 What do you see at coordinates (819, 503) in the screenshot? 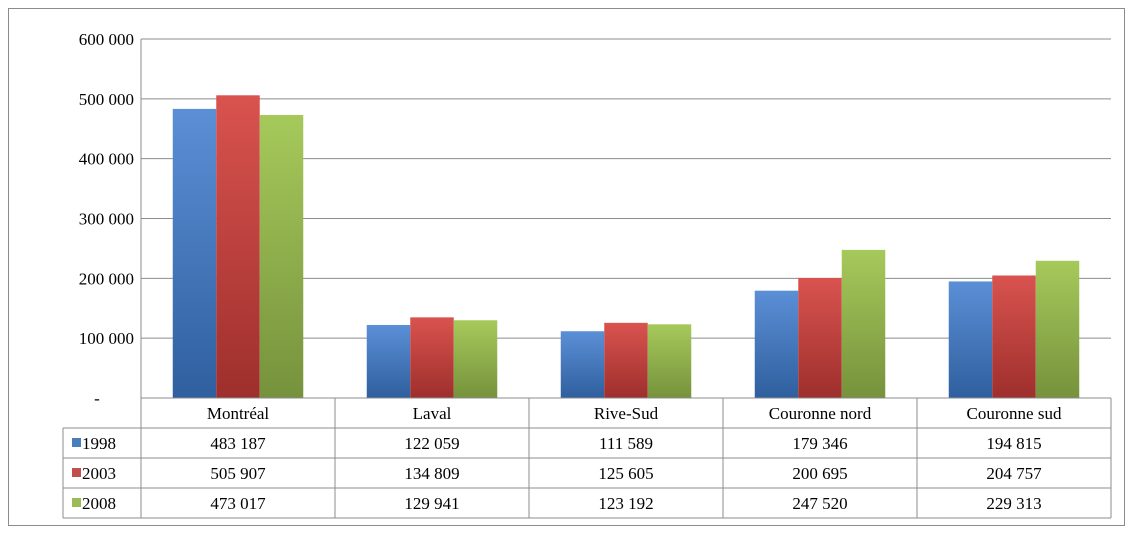
I see `data-label: 247 520` at bounding box center [819, 503].